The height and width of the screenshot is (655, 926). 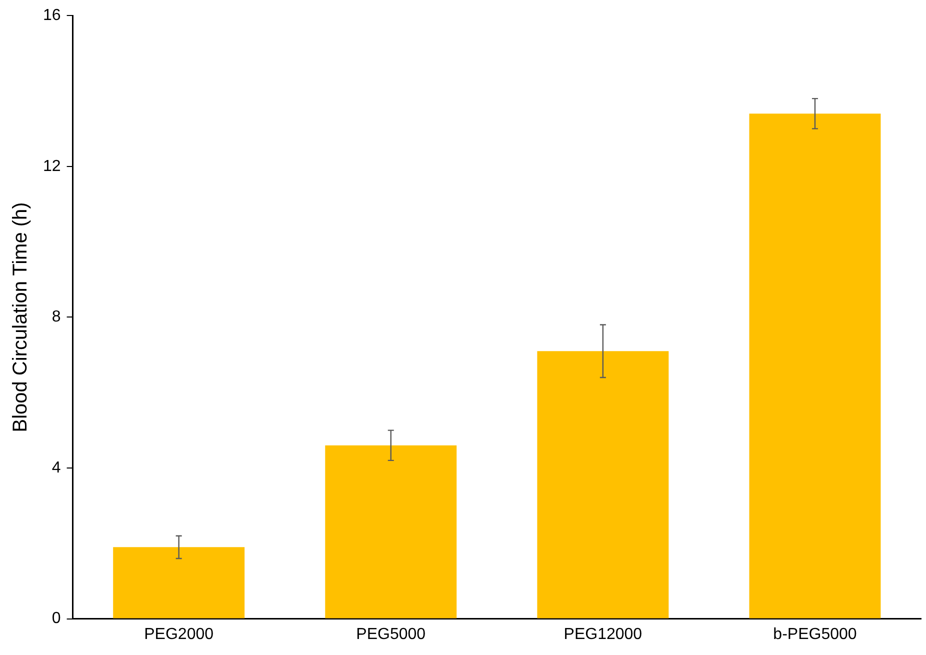 I want to click on x-tick-label: PEG5000, so click(x=391, y=634).